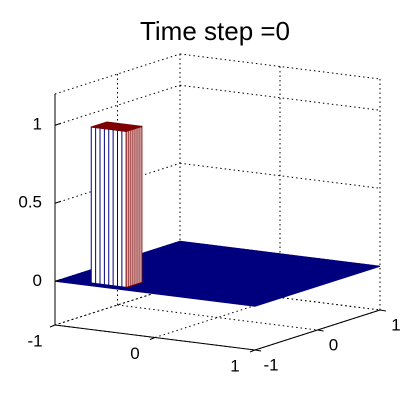 This screenshot has width=419, height=420. I want to click on y-tick-label: -1, so click(270, 364).